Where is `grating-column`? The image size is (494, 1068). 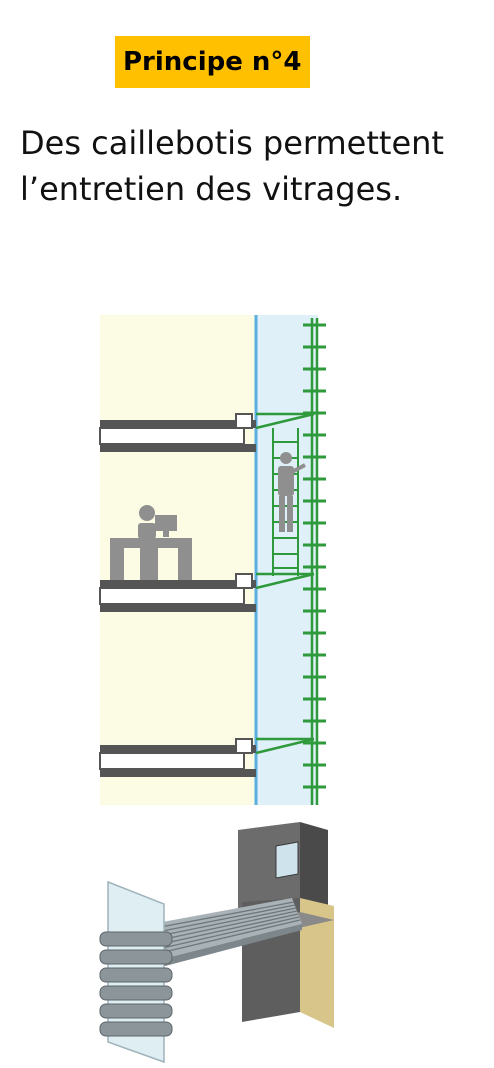
grating-column is located at coordinates (314, 561).